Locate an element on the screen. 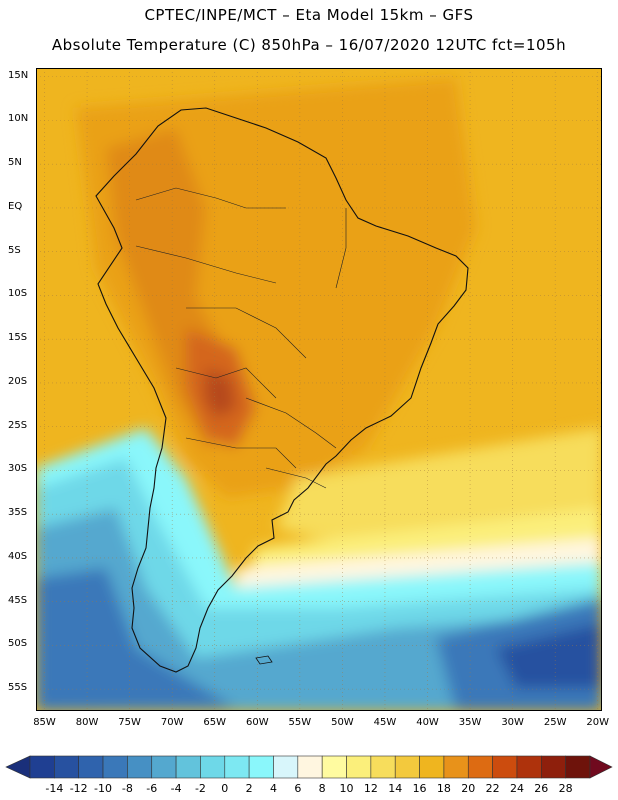 The image size is (618, 800). colorbar-label: -14 is located at coordinates (54, 788).